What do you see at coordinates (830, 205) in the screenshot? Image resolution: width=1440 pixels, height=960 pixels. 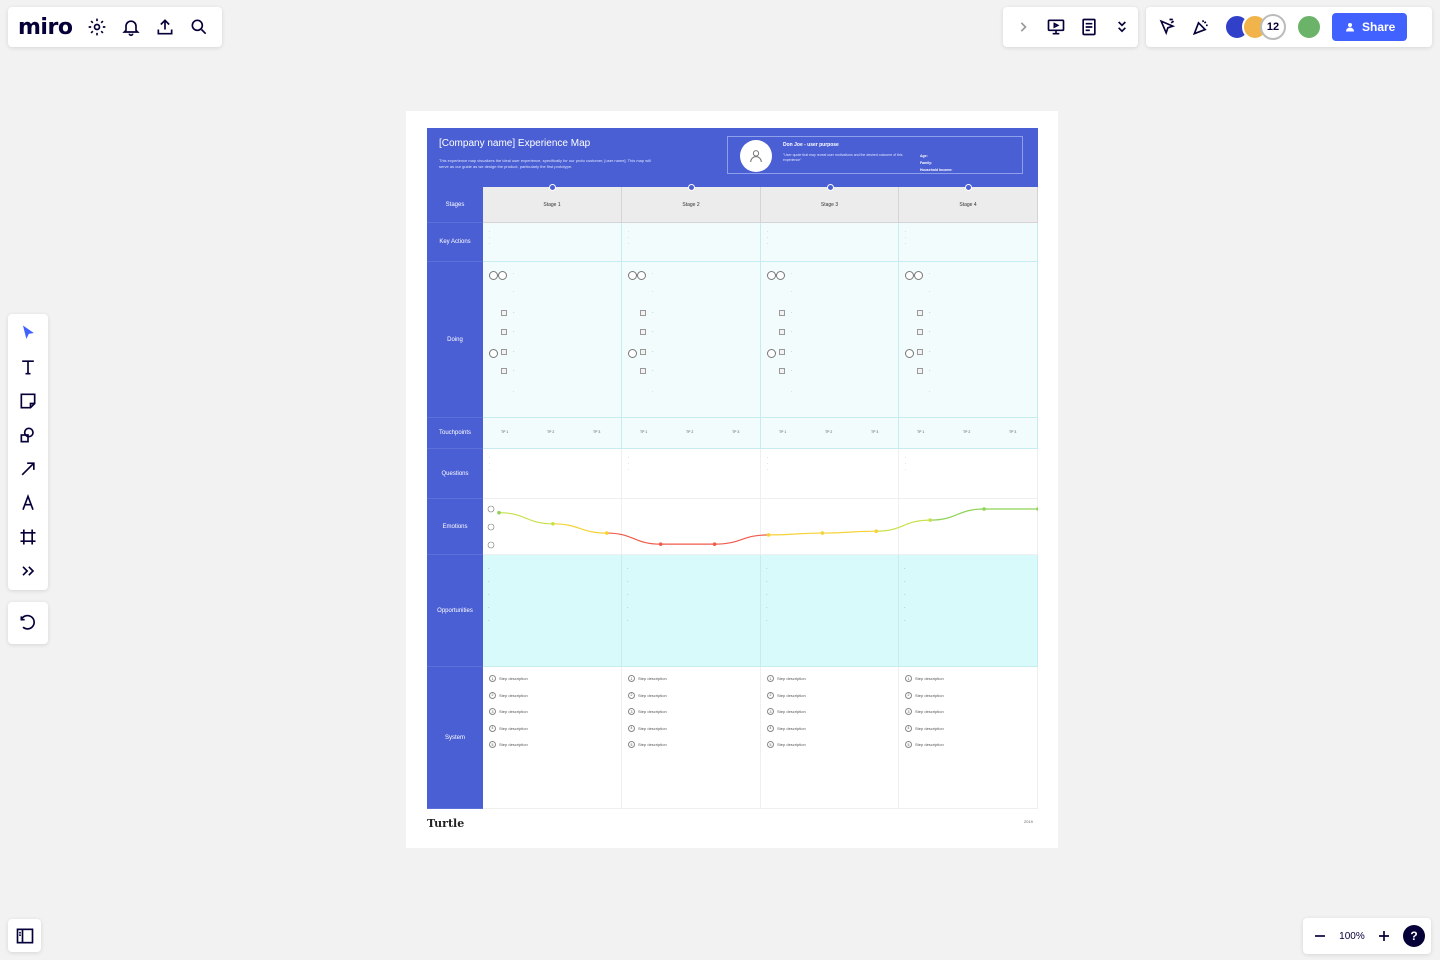 I see `stage-cell-stage-3: Stage 3` at bounding box center [830, 205].